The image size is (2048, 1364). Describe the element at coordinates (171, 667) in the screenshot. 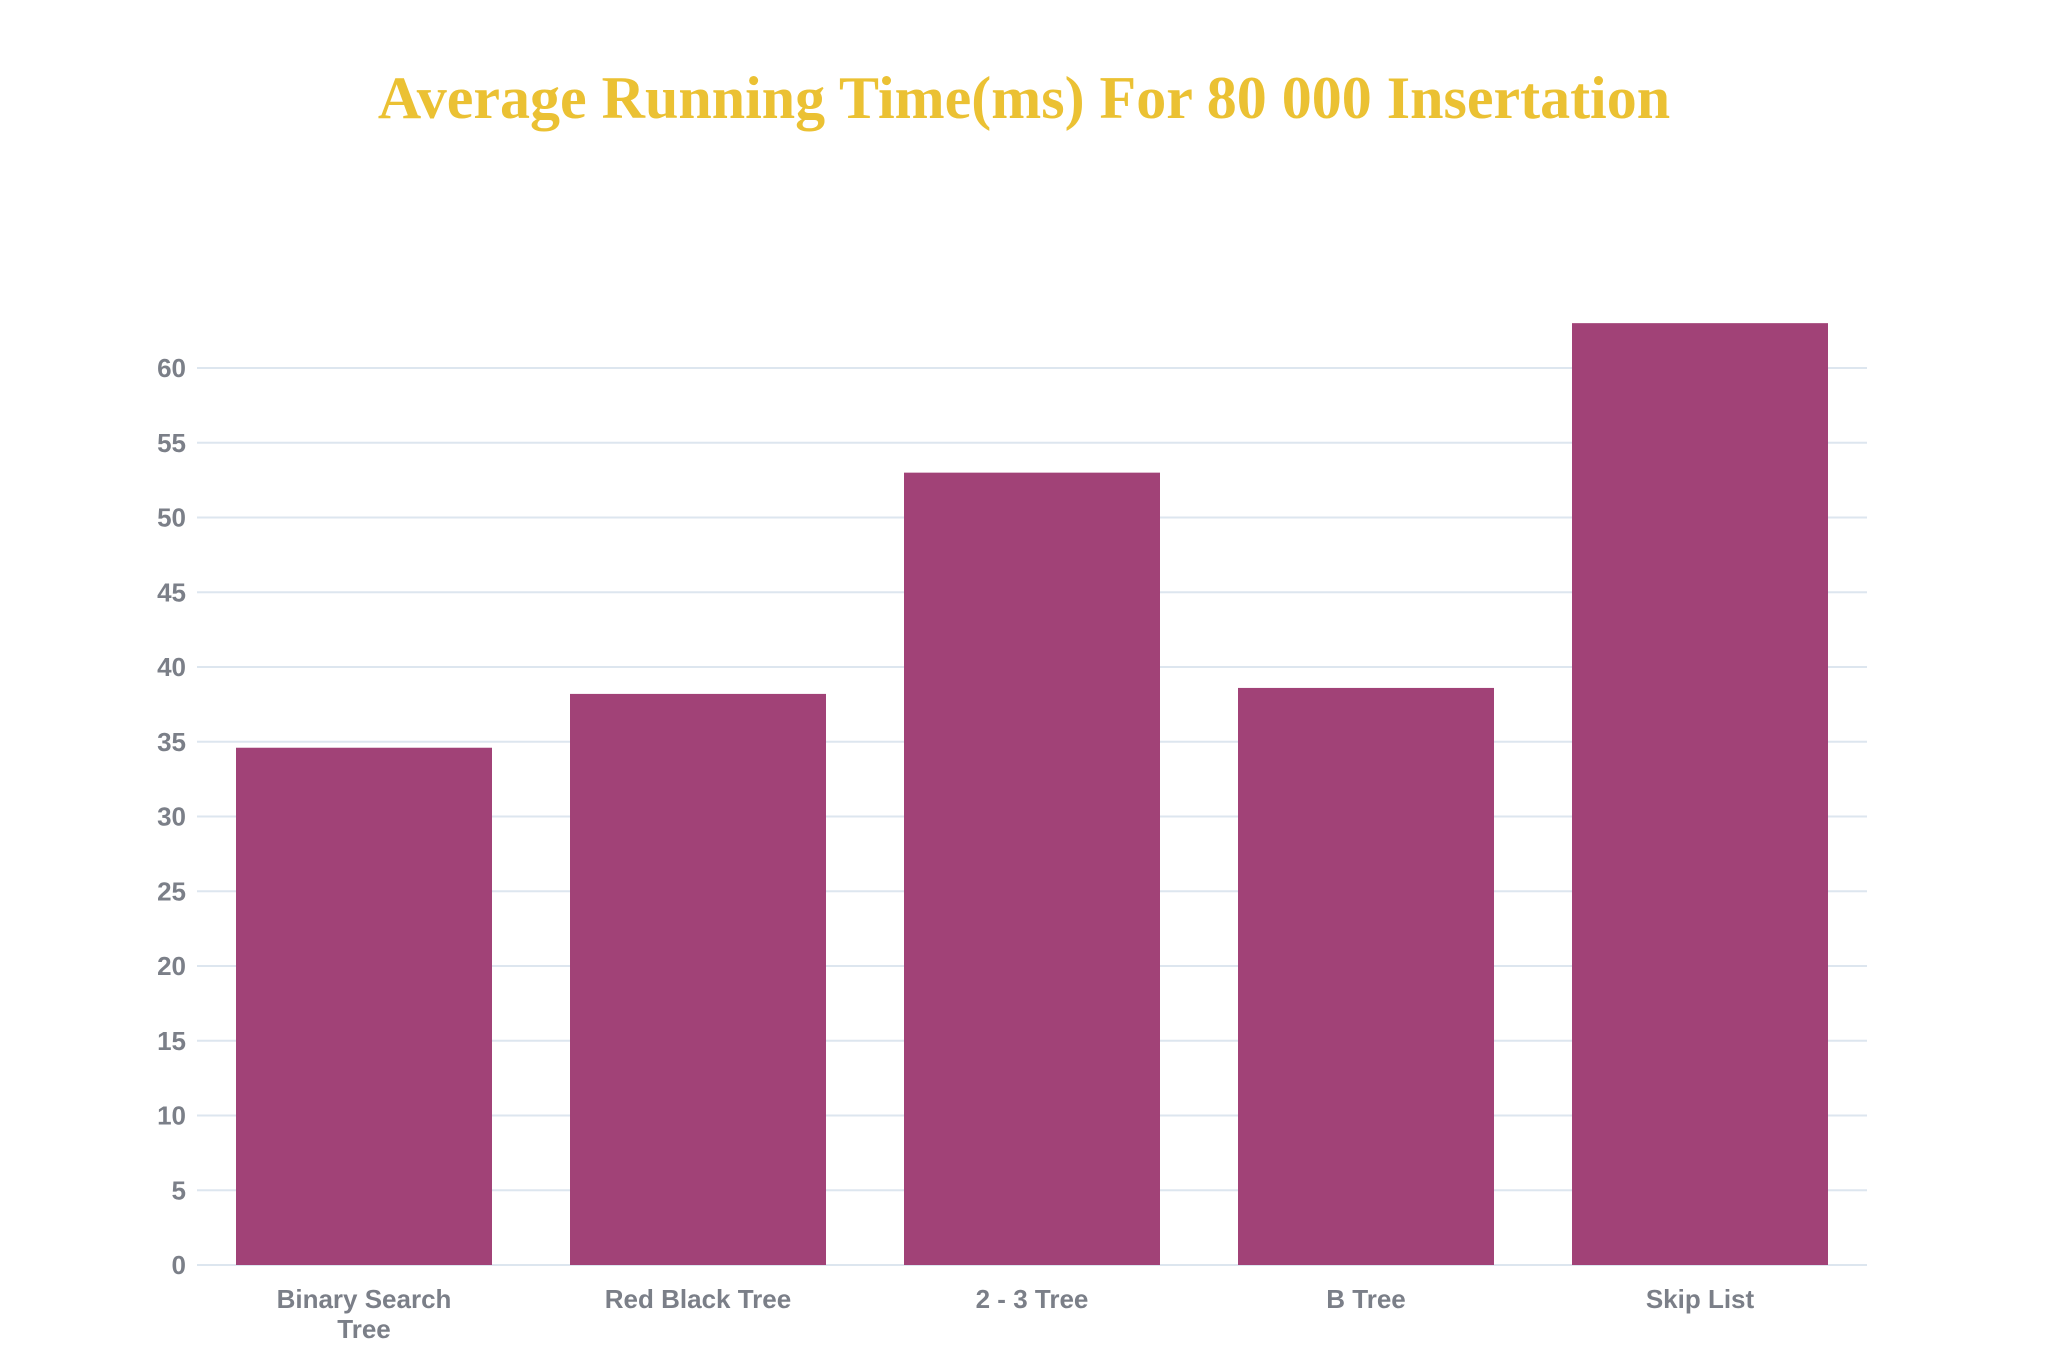

I see `y-tick-label: 40` at that location.